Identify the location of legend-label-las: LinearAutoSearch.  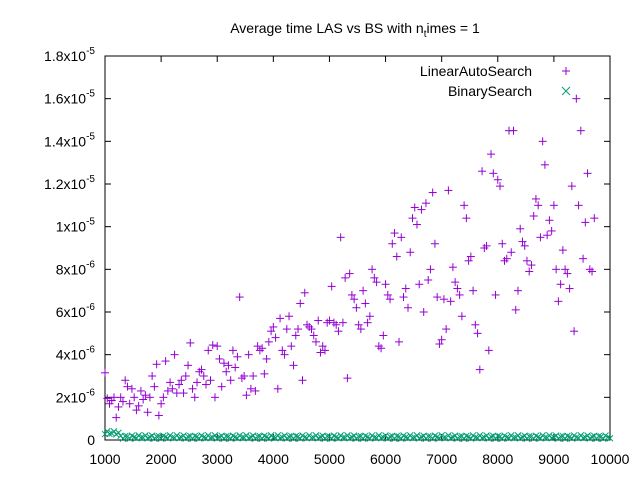
(476, 71).